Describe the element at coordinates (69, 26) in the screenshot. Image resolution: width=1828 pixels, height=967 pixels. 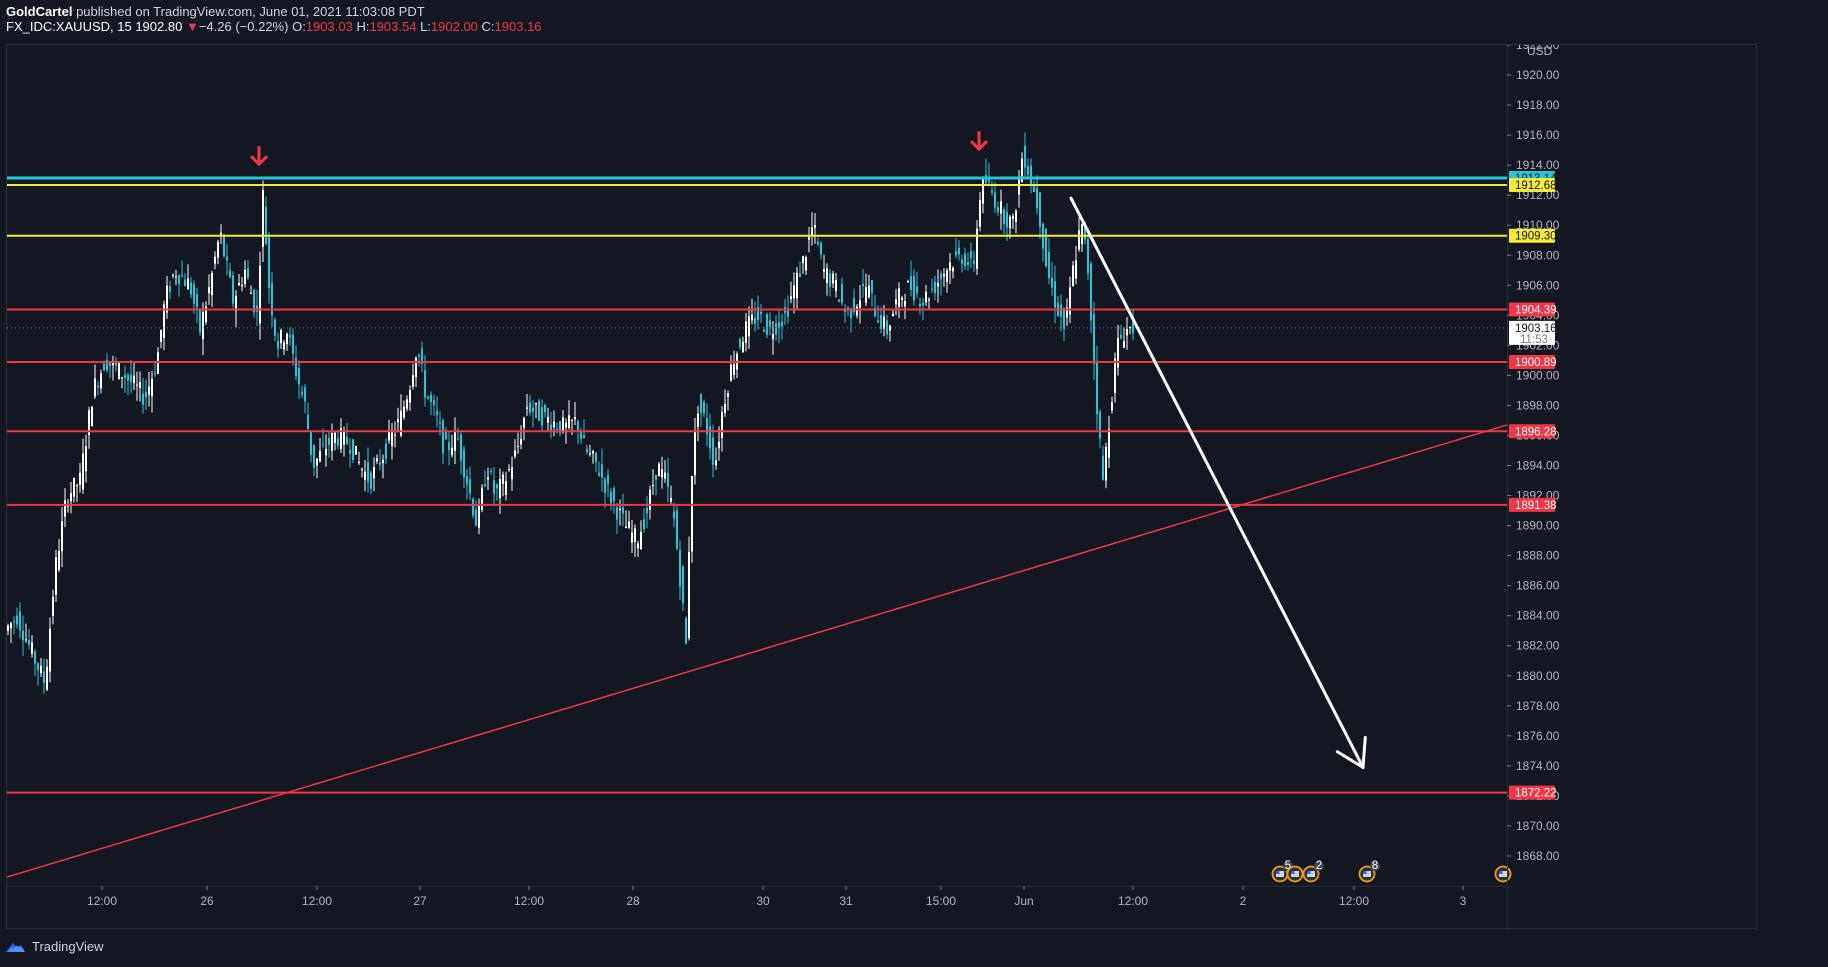
I see `symbol-label: FX_IDC:XAUUSD, 15` at that location.